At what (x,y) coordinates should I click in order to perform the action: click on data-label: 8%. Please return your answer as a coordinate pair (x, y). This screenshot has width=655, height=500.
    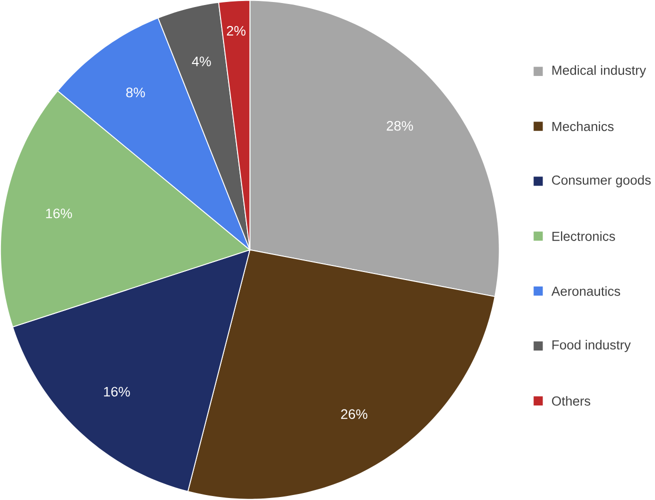
    Looking at the image, I should click on (135, 93).